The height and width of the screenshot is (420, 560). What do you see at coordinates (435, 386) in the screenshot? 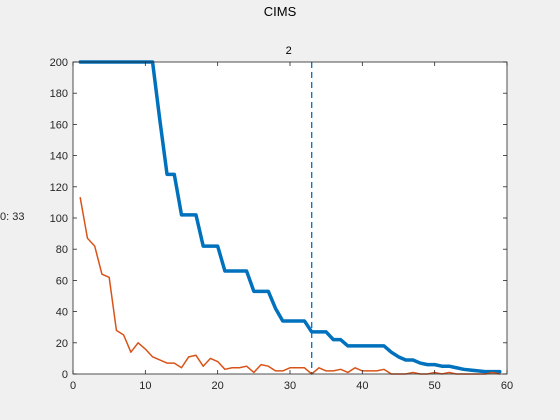
I see `x-tick-label: 50` at bounding box center [435, 386].